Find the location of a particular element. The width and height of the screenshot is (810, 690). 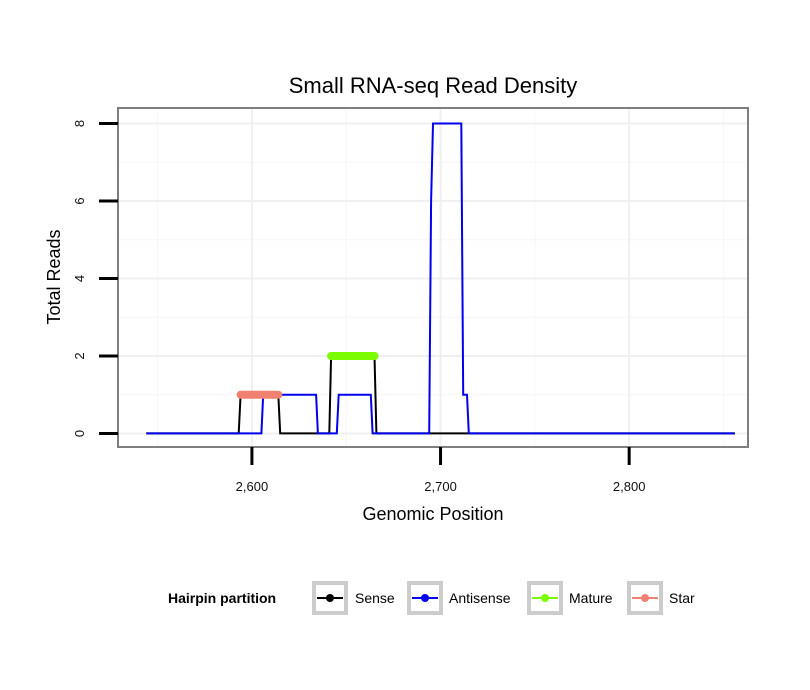

y-tick-label: 6 is located at coordinates (79, 200).